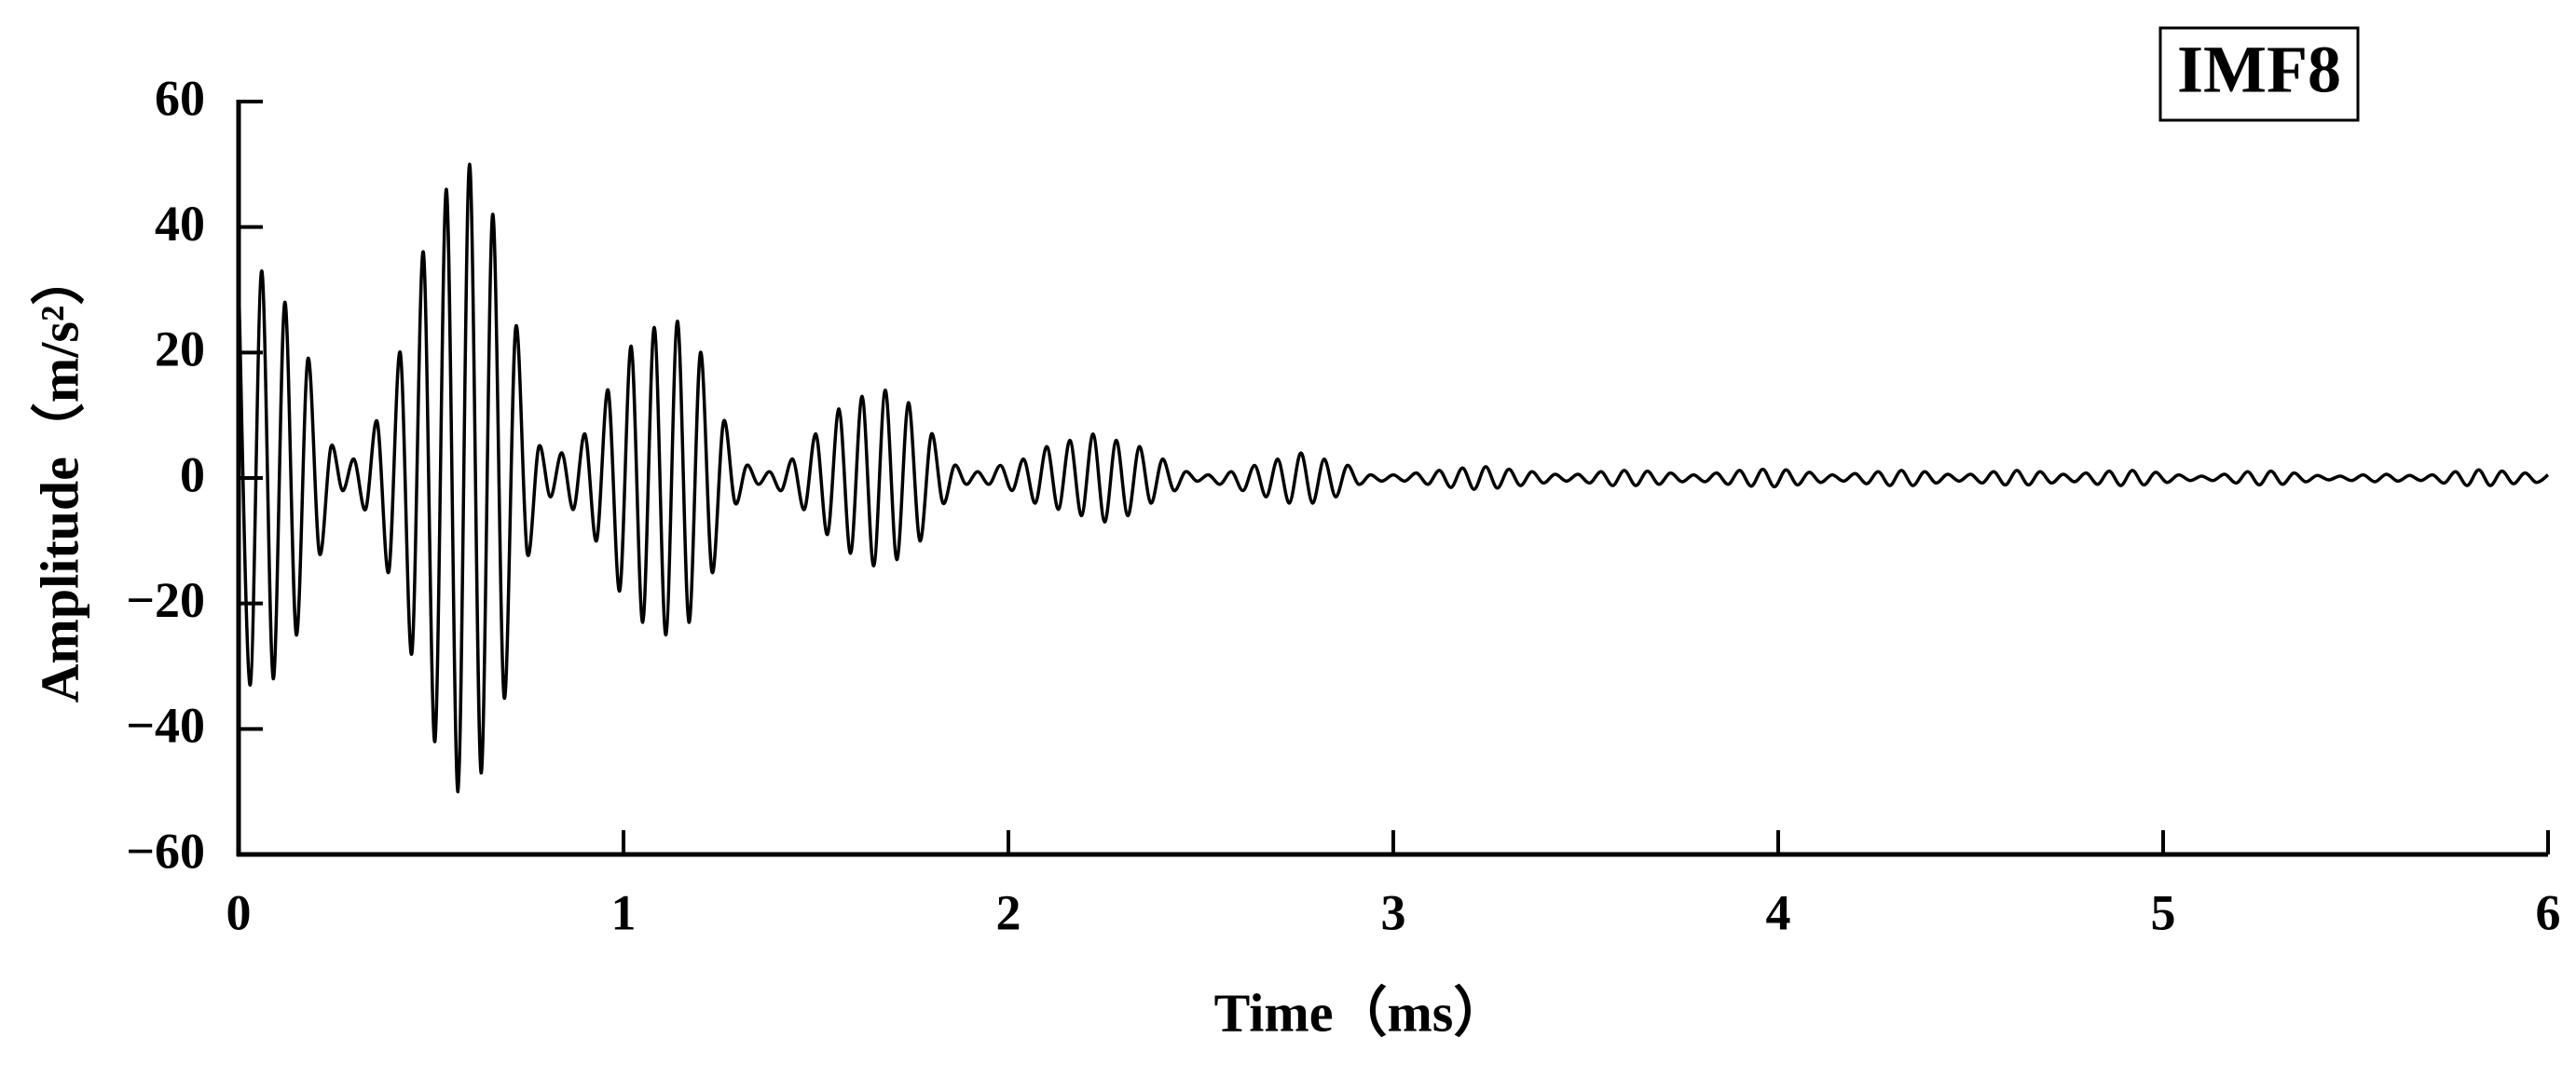 This screenshot has height=1079, width=2576. What do you see at coordinates (1008, 912) in the screenshot?
I see `x-tick-label: 2` at bounding box center [1008, 912].